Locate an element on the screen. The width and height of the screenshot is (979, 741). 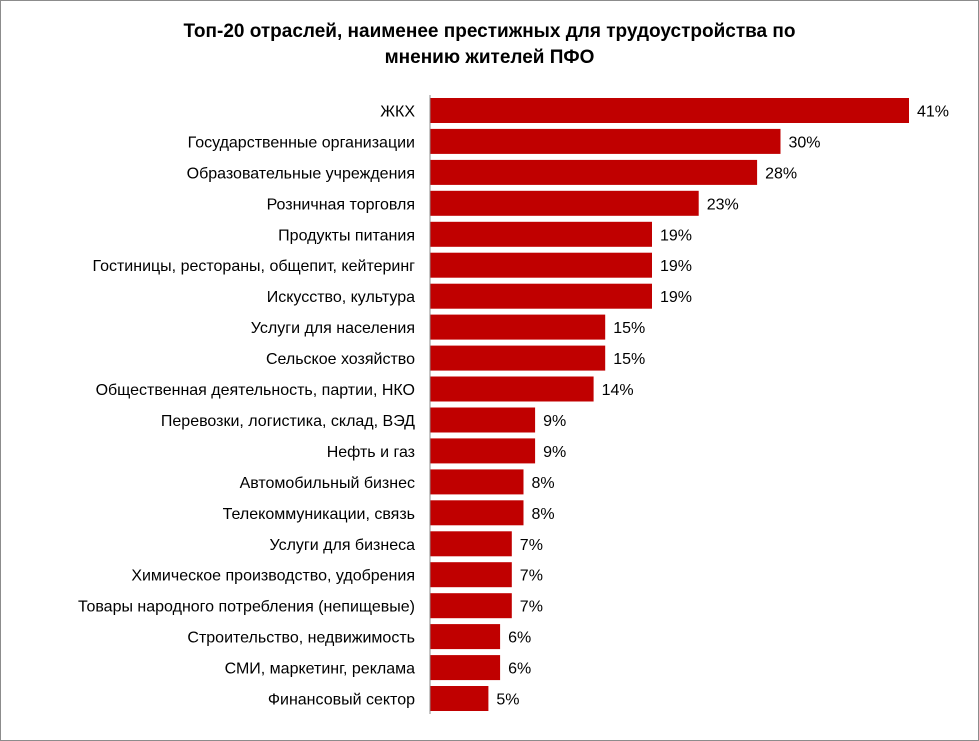
chart-title-line-2: мнению жителей ПФО is located at coordinates (489, 57).